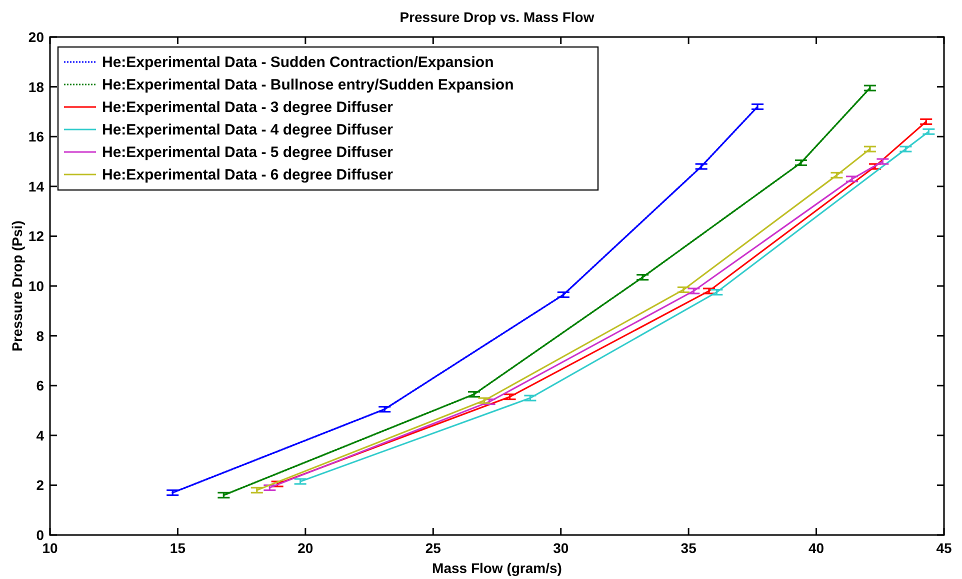  What do you see at coordinates (36, 37) in the screenshot?
I see `y-tick-label: 20` at bounding box center [36, 37].